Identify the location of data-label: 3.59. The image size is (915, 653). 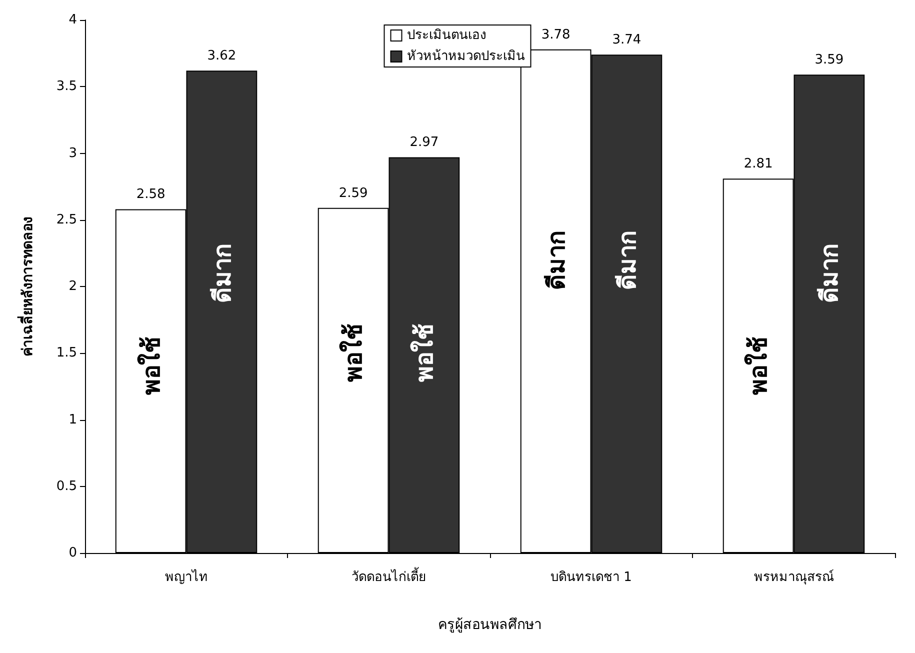
(829, 60).